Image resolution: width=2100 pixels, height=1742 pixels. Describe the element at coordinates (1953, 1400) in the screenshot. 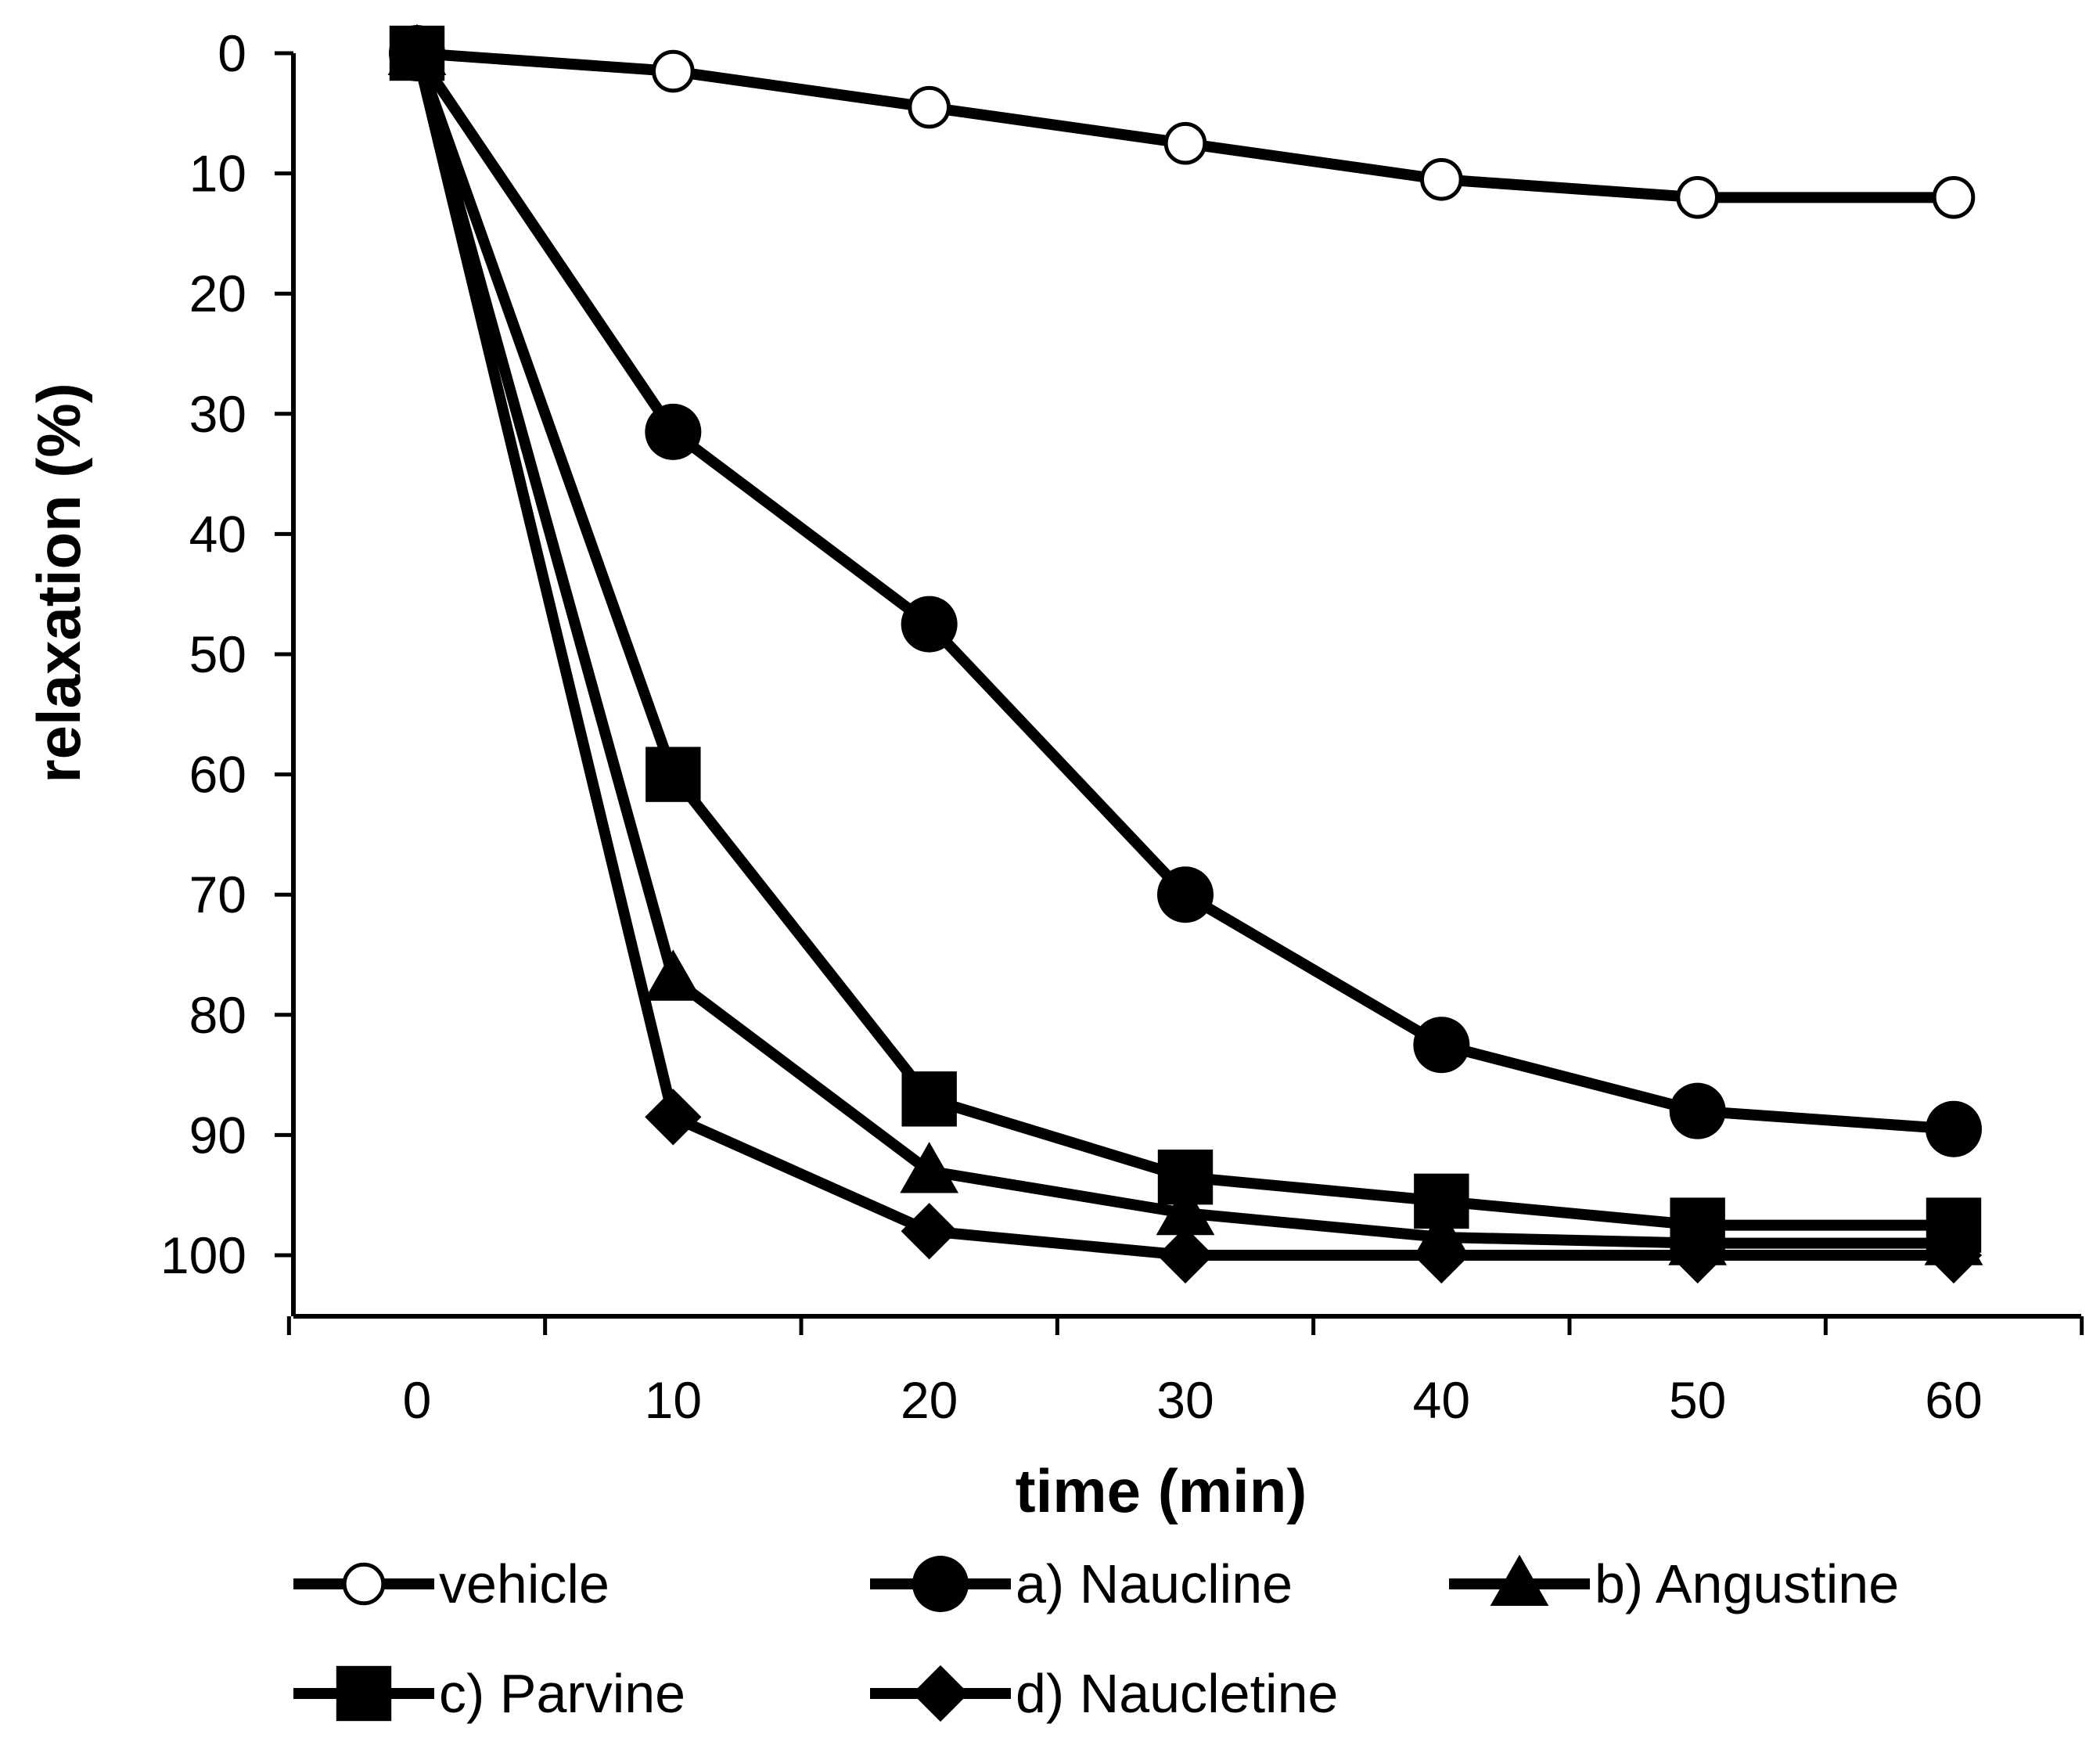

I see `x-tick-label: 60` at that location.